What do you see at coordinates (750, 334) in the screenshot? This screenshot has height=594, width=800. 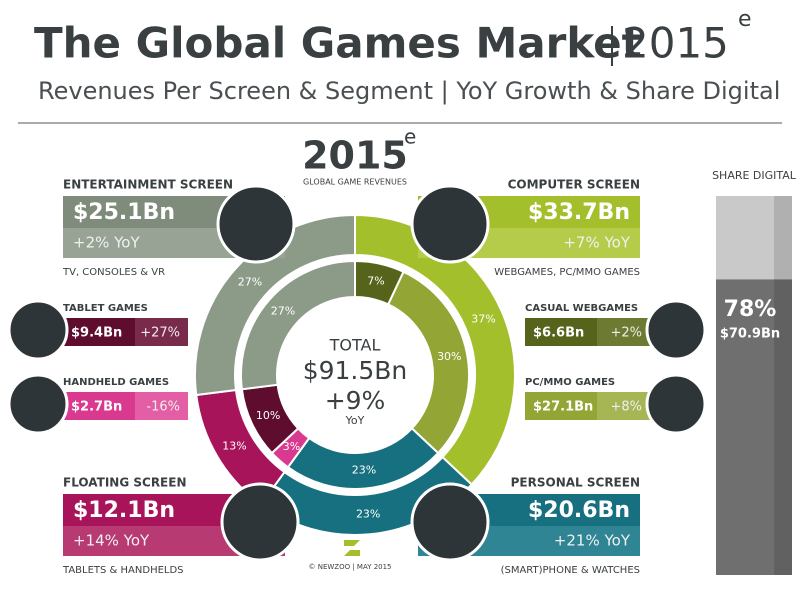 I see `share-amount: $70.9Bn` at bounding box center [750, 334].